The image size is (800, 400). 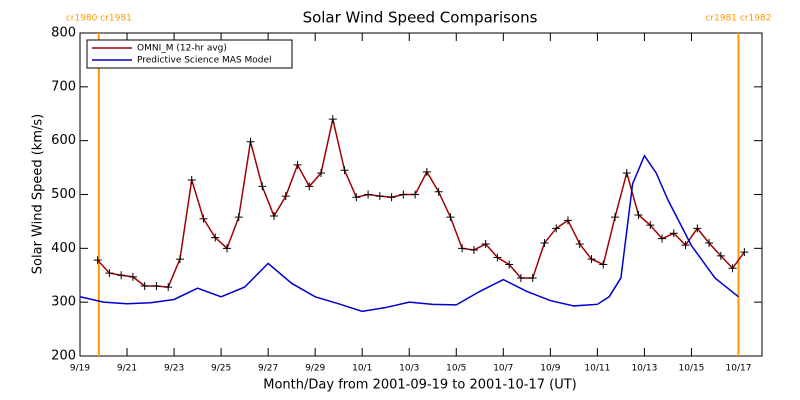 What do you see at coordinates (38, 194) in the screenshot?
I see `y-axis-label: Solar Wind Speed (km/s)` at bounding box center [38, 194].